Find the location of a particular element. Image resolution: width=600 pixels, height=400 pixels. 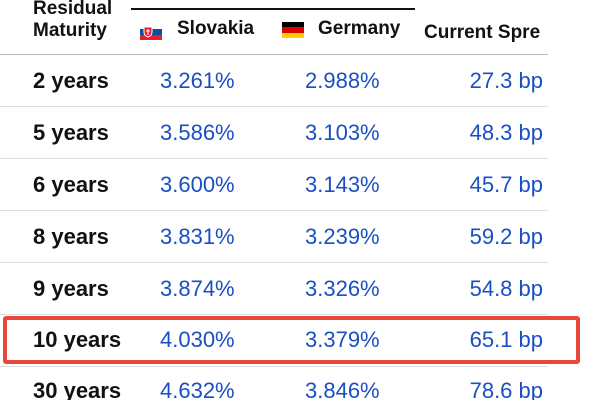

row-germany-yield: 3.103% is located at coordinates (342, 132).